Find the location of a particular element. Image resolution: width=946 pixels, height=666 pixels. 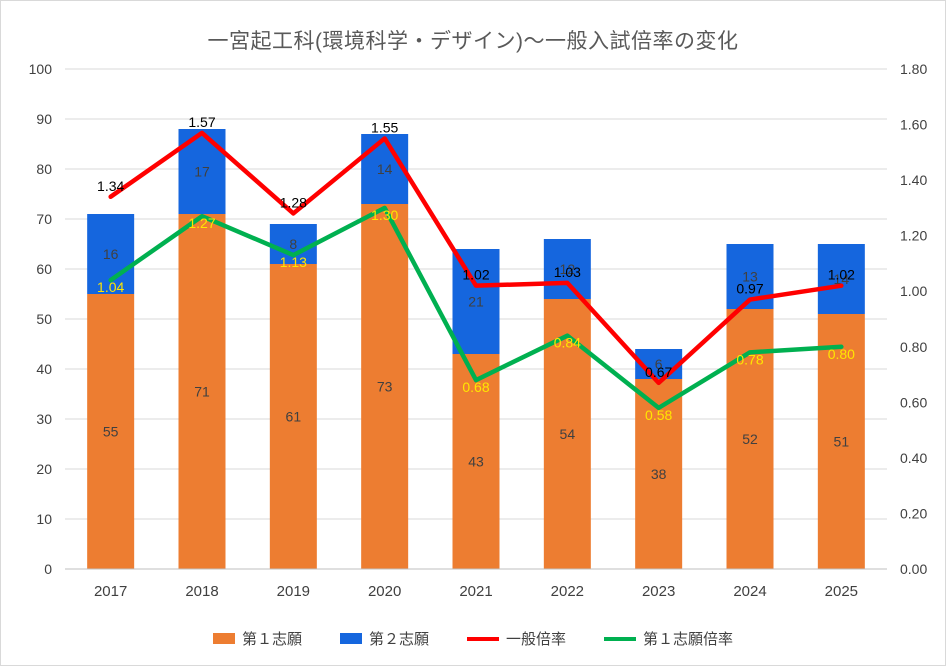

x-axis-label: 2024 is located at coordinates (749, 591).